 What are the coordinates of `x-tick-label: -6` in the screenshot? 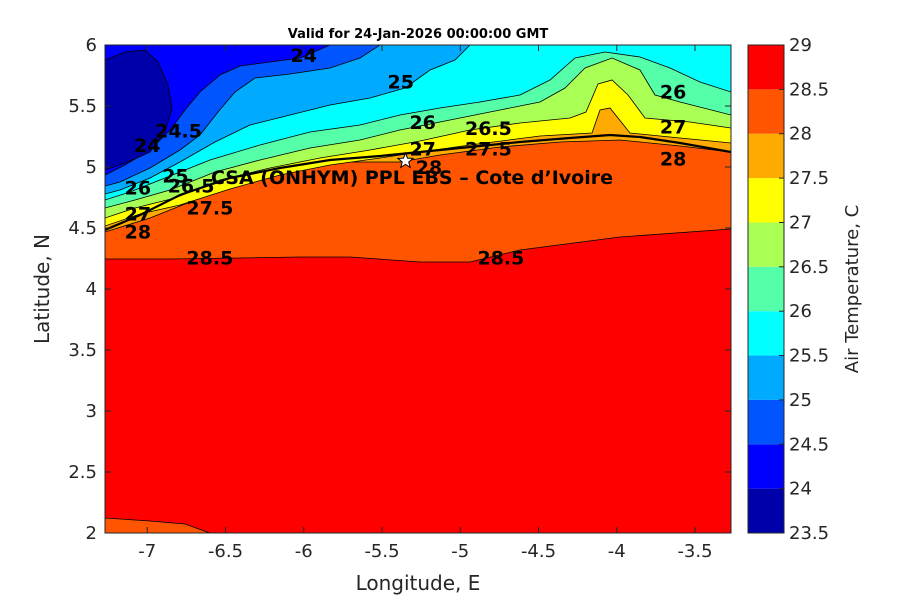 It's located at (304, 551).